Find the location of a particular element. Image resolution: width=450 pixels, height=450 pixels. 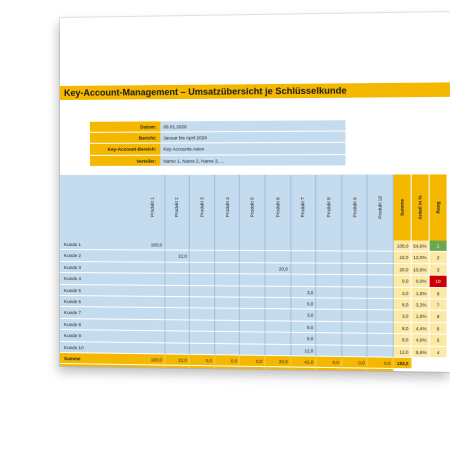

value-cell: 6,0 is located at coordinates (304, 304).